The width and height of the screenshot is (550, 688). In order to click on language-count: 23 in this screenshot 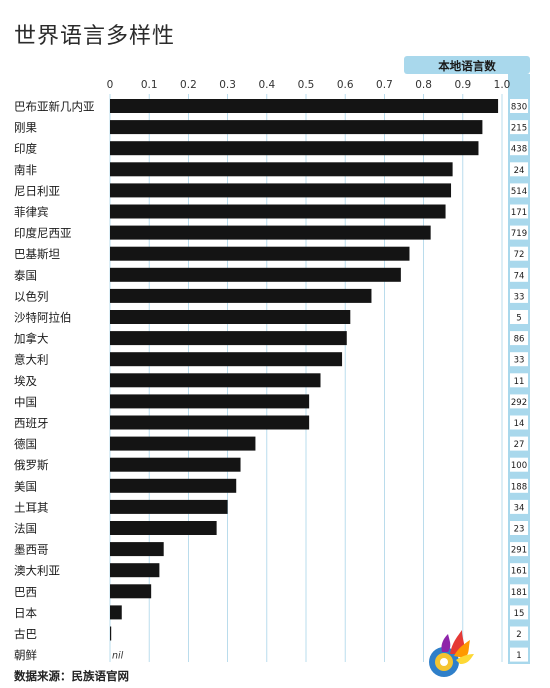, I will do `click(519, 530)`.